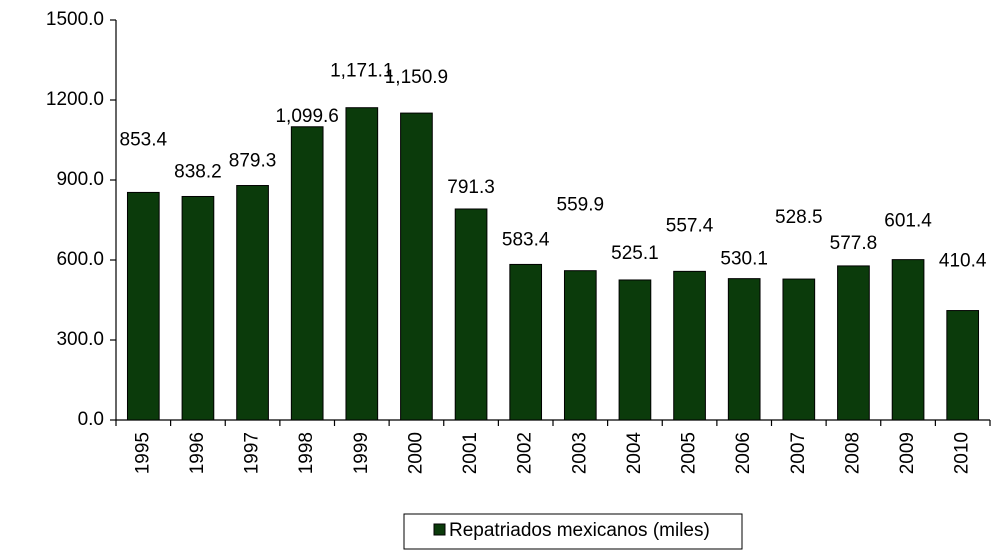 Image resolution: width=1006 pixels, height=552 pixels. Describe the element at coordinates (525, 453) in the screenshot. I see `x-tick-label: 2002` at that location.